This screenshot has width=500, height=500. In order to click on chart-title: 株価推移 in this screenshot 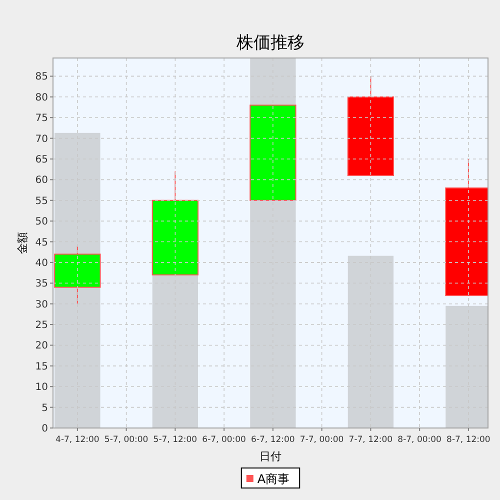, I will do `click(270, 43)`.